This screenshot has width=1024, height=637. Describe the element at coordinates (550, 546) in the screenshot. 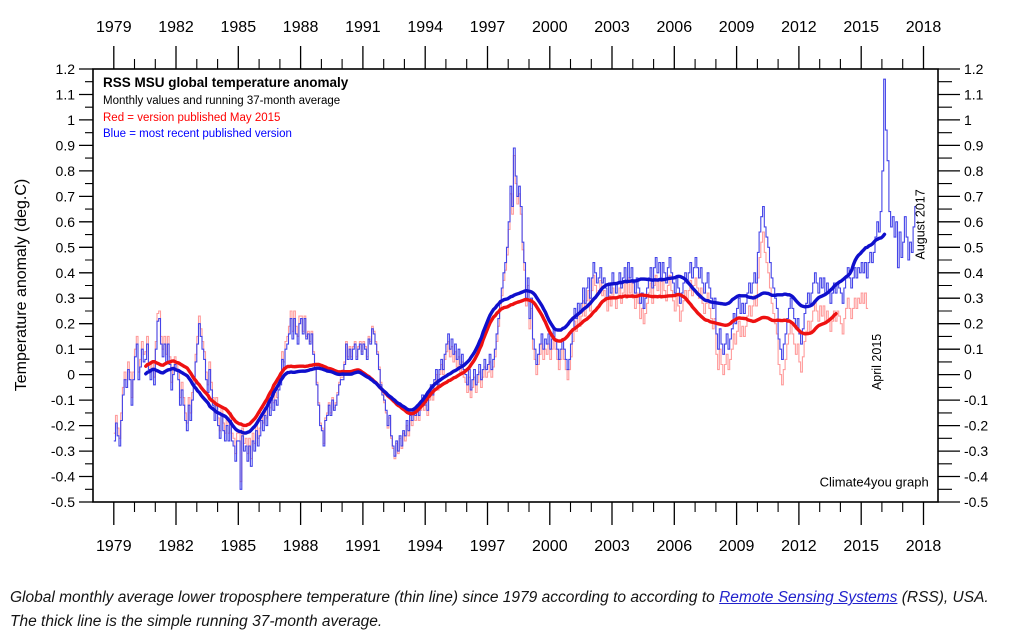

I see `x-axis-year-label-bottom: 2000` at that location.